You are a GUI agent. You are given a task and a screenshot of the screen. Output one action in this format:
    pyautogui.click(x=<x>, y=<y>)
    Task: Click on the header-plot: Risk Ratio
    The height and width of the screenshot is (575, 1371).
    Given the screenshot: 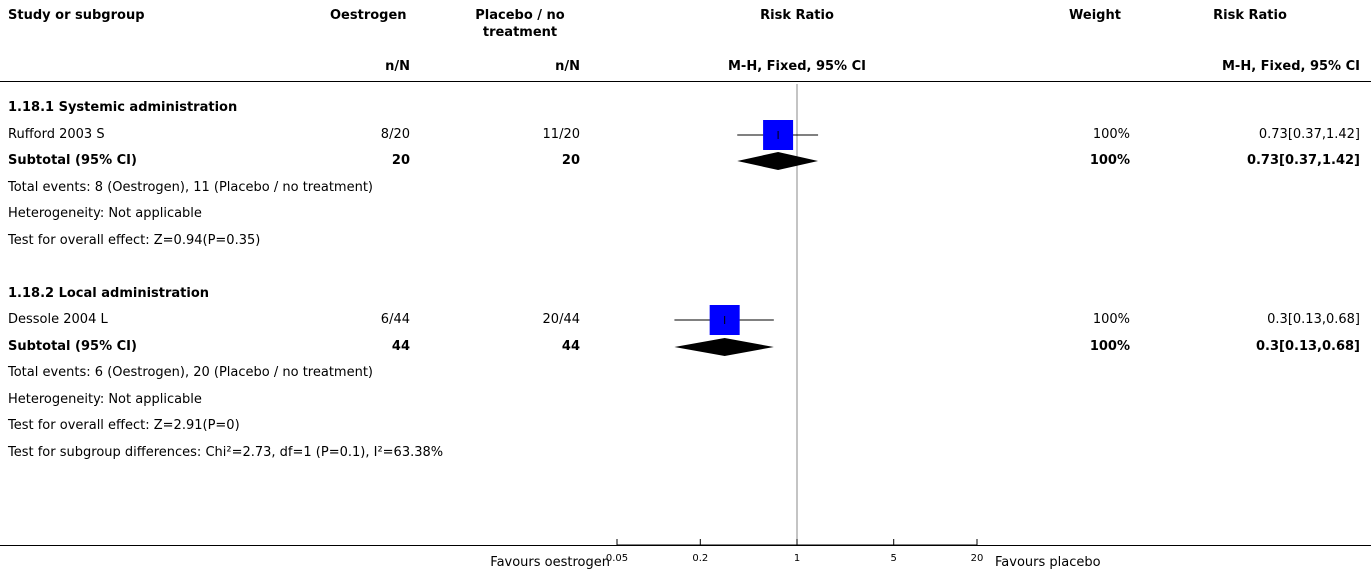 What is the action you would take?
    pyautogui.click(x=797, y=15)
    